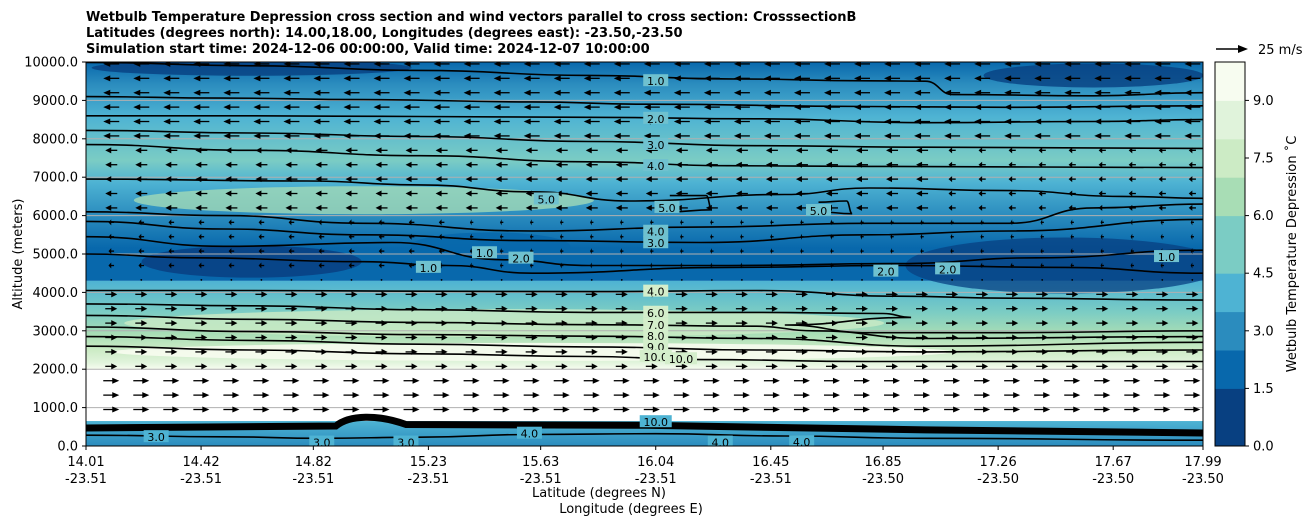 The image size is (1312, 526). I want to click on contour-label: 10.0, so click(655, 422).